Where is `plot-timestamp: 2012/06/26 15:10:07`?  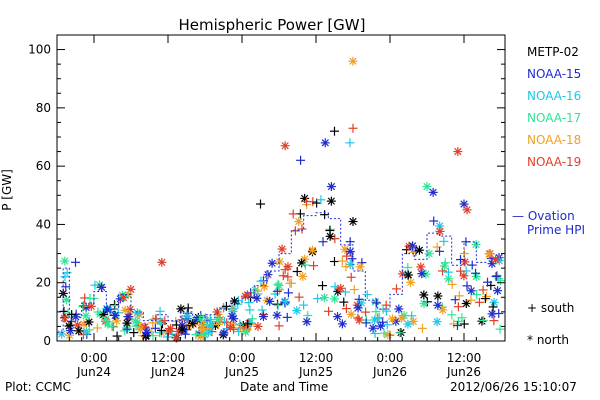
plot-timestamp: 2012/06/26 15:10:07 is located at coordinates (513, 387).